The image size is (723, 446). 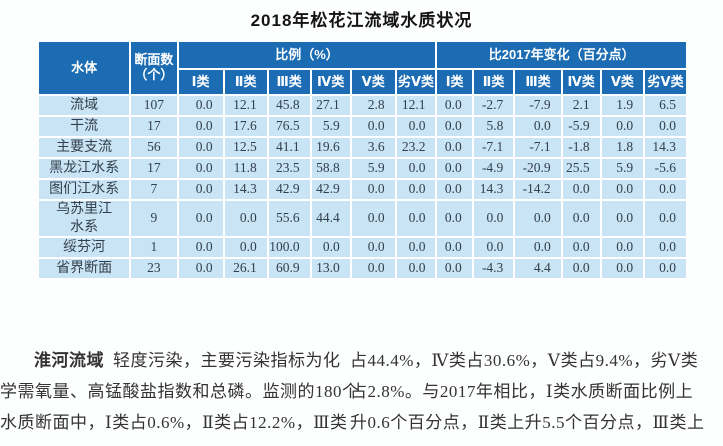 I want to click on paragraph-line: 学需氧量、高锰酸盐指数和总磷。监测的180个, so click(x=180, y=391).